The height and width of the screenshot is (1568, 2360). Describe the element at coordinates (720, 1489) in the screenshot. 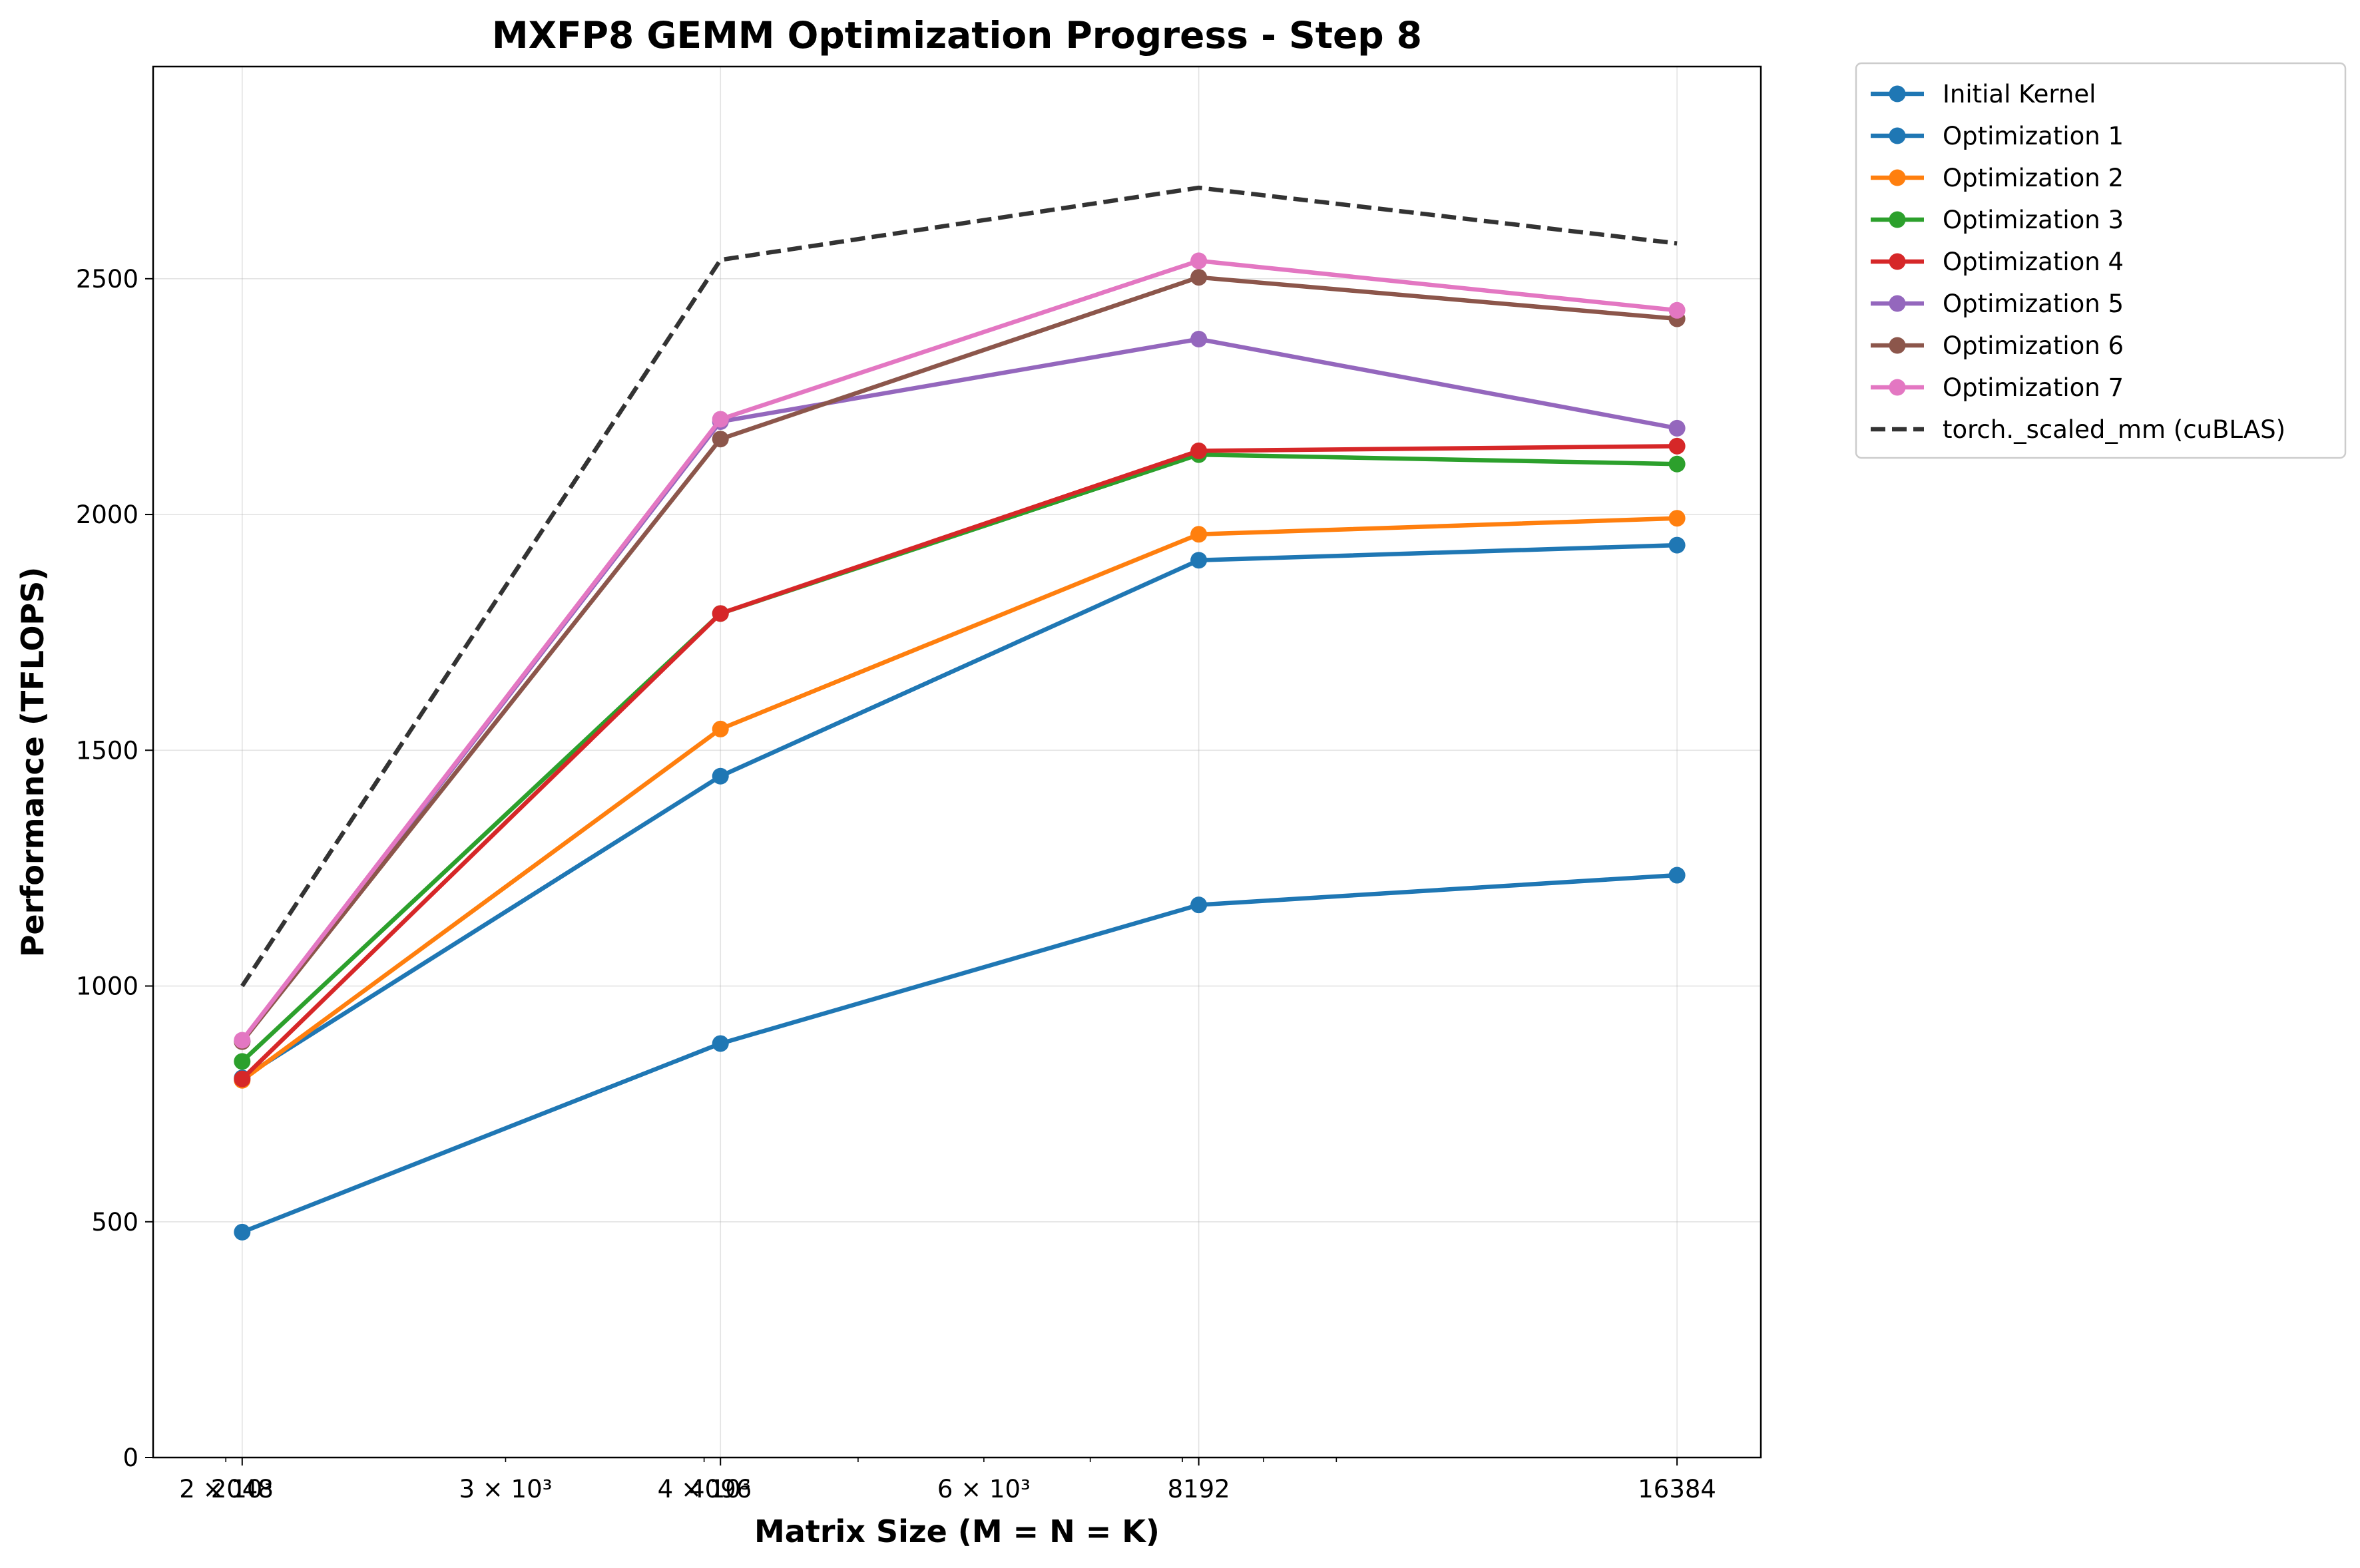

I see `x-tick-label: 4096` at that location.